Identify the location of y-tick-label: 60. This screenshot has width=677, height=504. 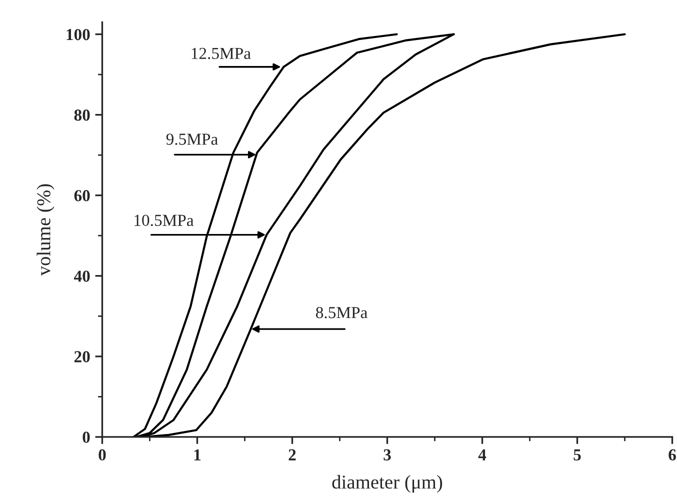
(82, 196).